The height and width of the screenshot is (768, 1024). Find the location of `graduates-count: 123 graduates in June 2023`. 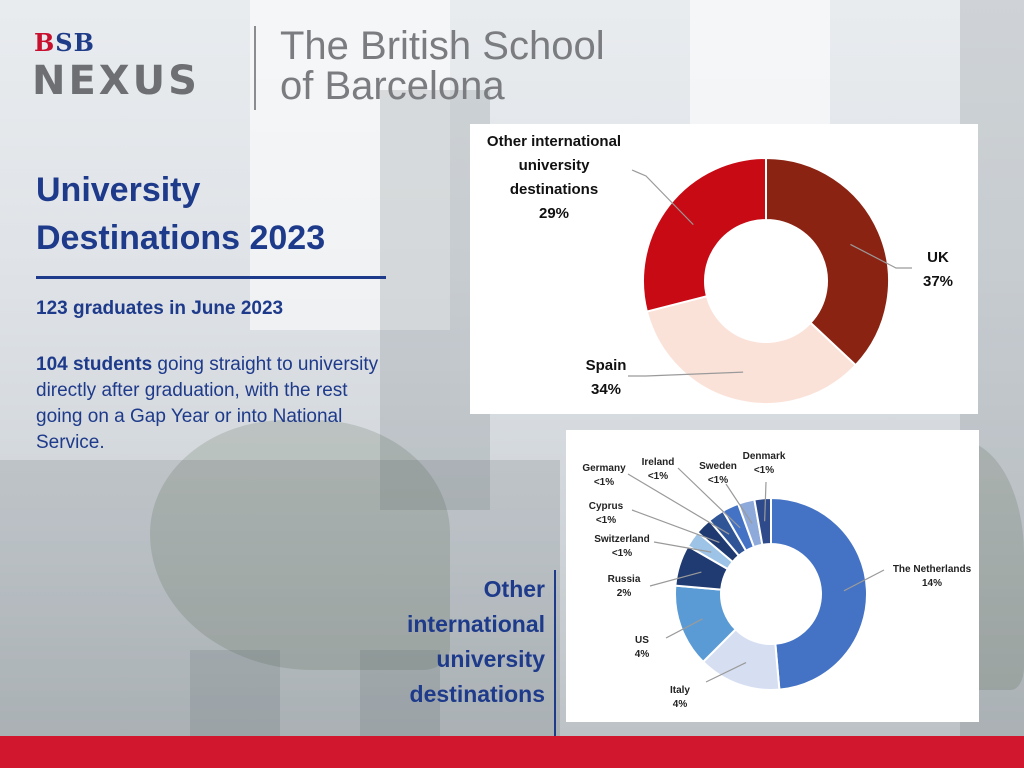

graduates-count: 123 graduates in June 2023 is located at coordinates (160, 308).